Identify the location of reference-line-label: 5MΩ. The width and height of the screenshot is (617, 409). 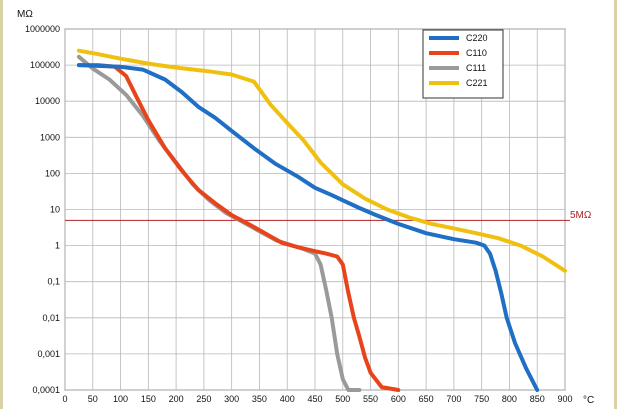
(581, 215).